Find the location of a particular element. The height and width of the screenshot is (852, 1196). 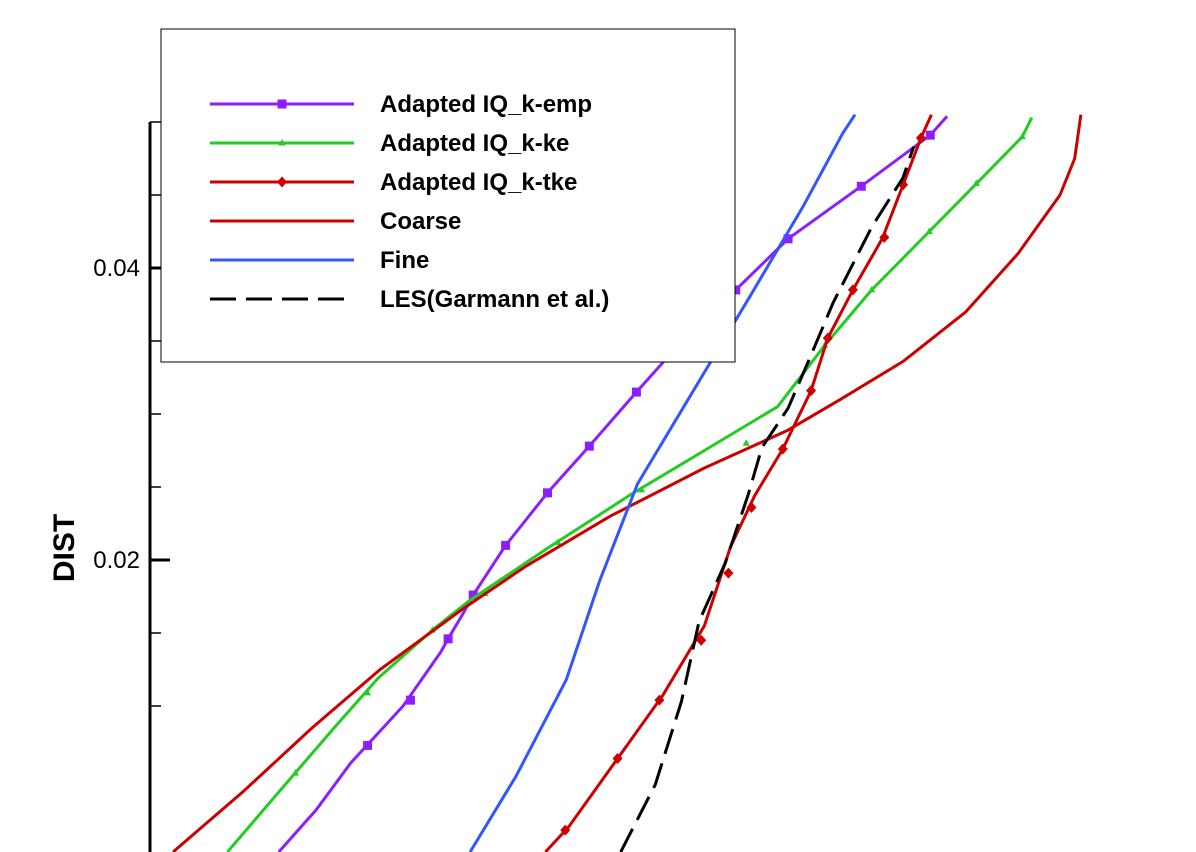

y-axis: 0.02 0.04 is located at coordinates (131, 486).